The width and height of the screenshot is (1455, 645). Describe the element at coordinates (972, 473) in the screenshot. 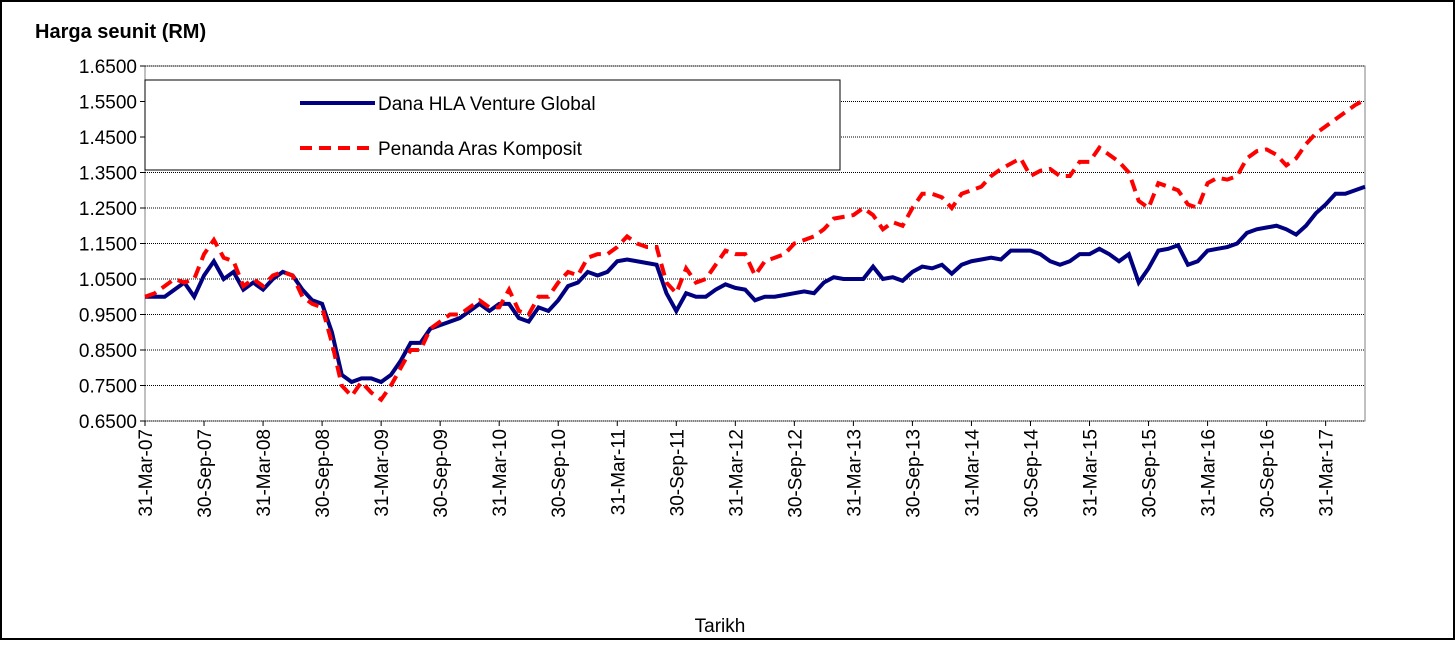

I see `x-tick-label: 31-Mar-14` at that location.